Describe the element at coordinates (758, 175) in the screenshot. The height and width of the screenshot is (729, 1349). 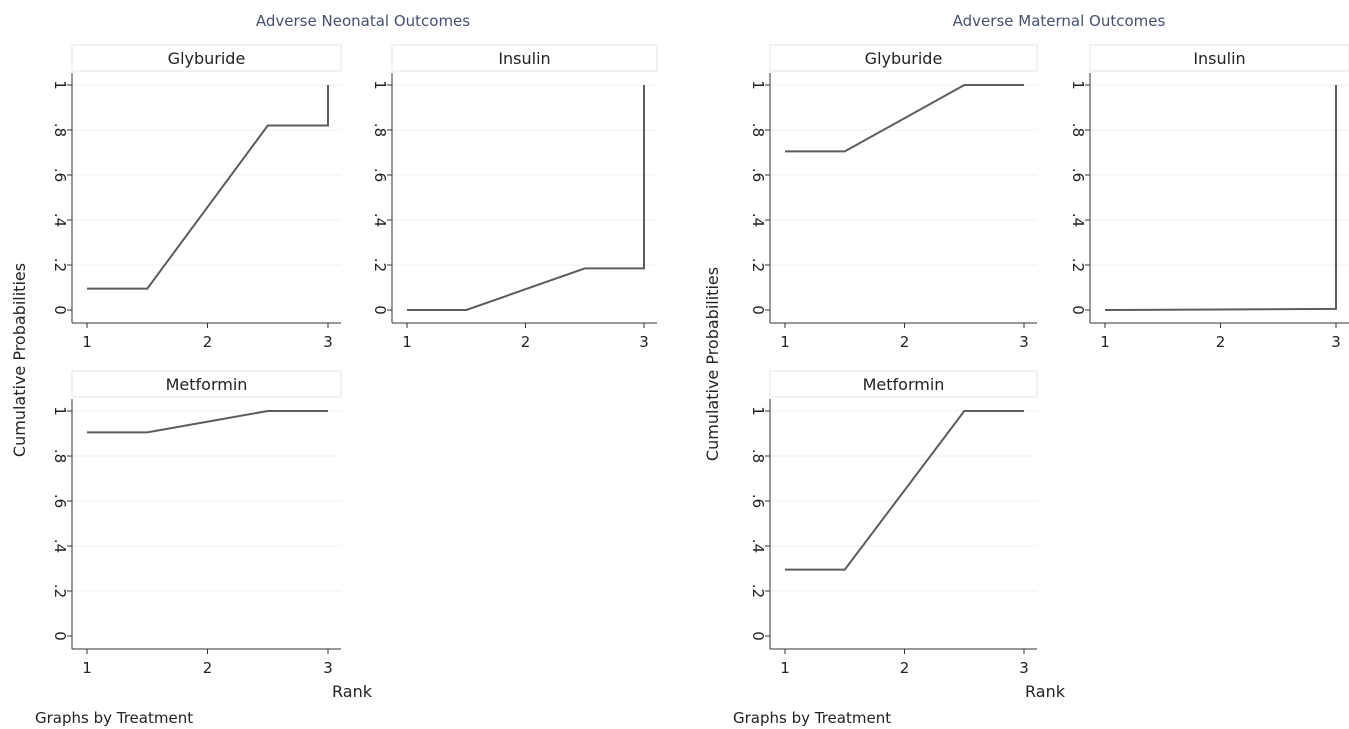
I see `chart1-panel0-ytick-label-3: .6` at that location.